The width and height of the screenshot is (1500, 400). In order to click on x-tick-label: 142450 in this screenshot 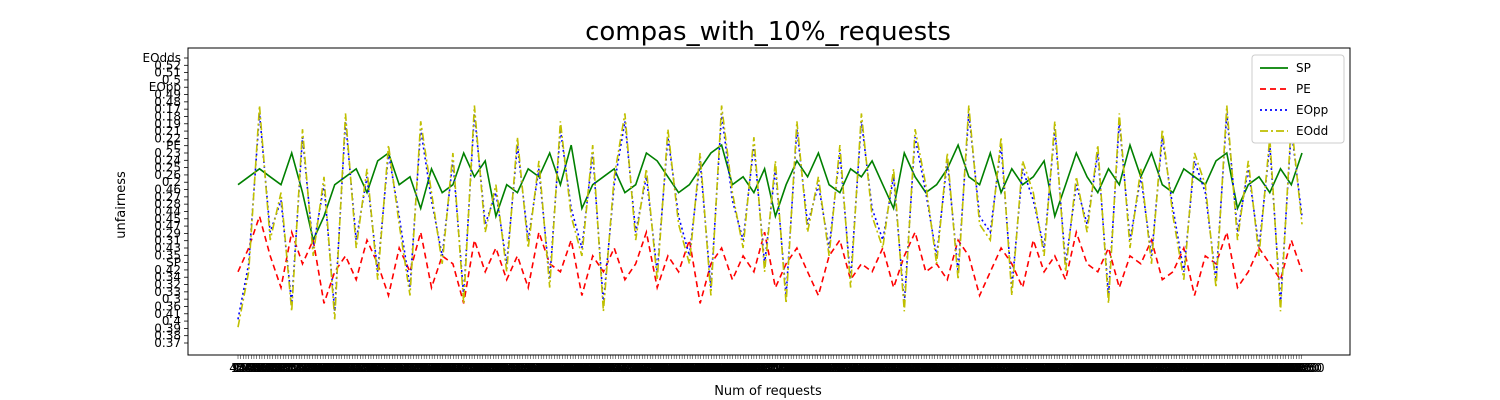, I will do `click(996, 368)`.